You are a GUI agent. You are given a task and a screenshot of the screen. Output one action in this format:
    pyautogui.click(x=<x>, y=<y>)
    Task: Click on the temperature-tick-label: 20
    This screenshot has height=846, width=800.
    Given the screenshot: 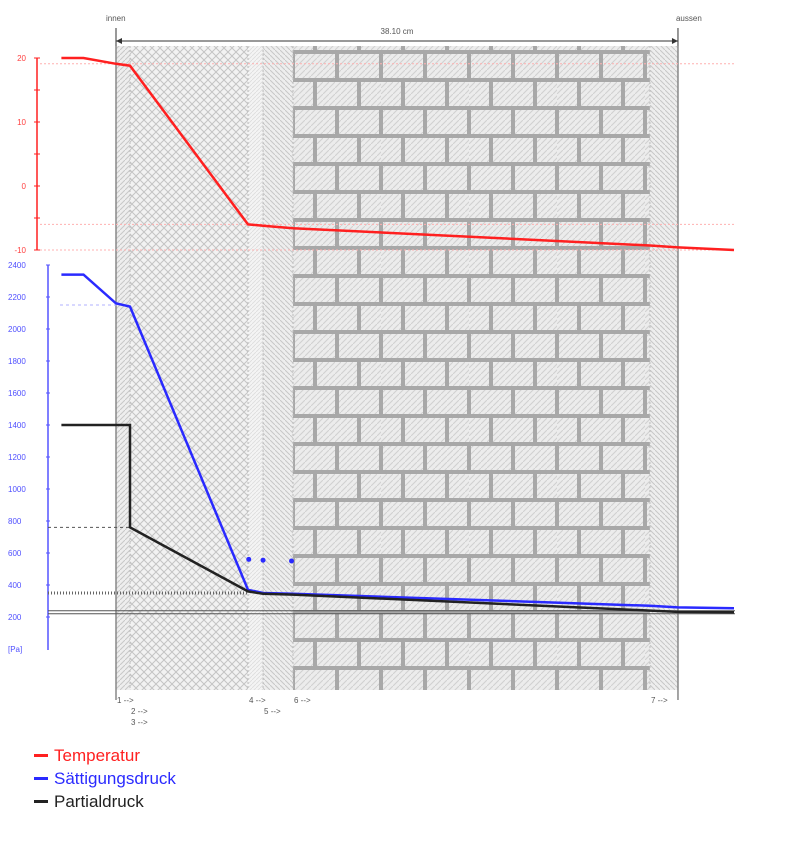 What is the action you would take?
    pyautogui.click(x=21, y=58)
    